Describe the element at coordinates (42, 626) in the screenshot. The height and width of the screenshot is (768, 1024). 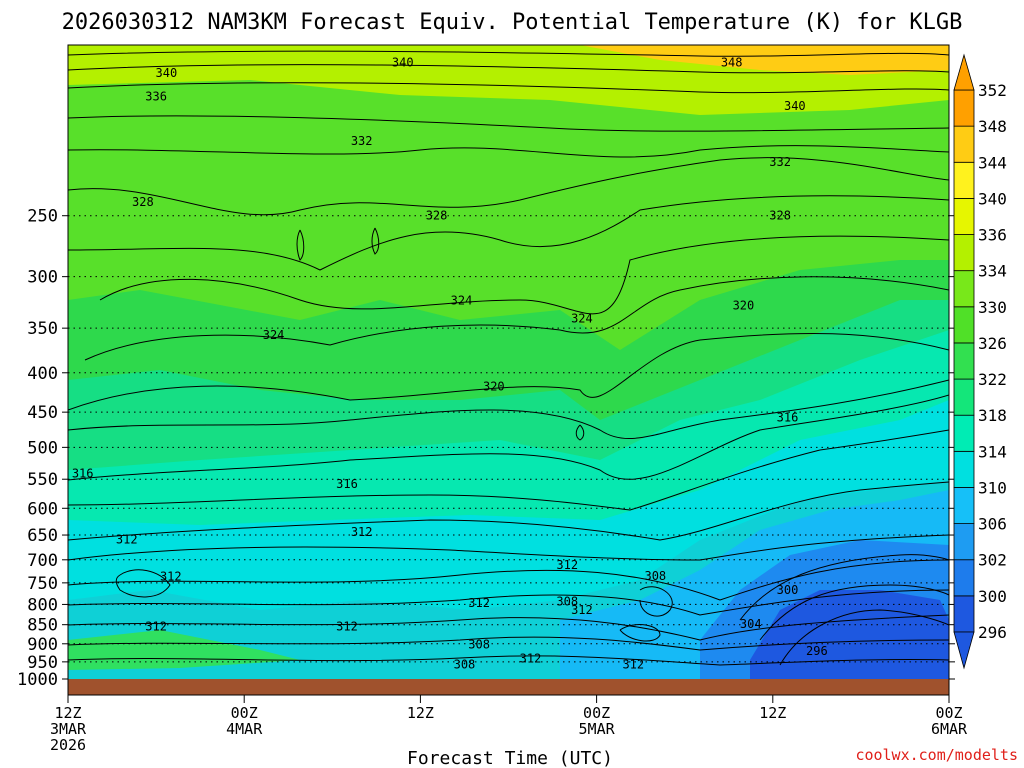
I see `y-tick-label: 850` at that location.